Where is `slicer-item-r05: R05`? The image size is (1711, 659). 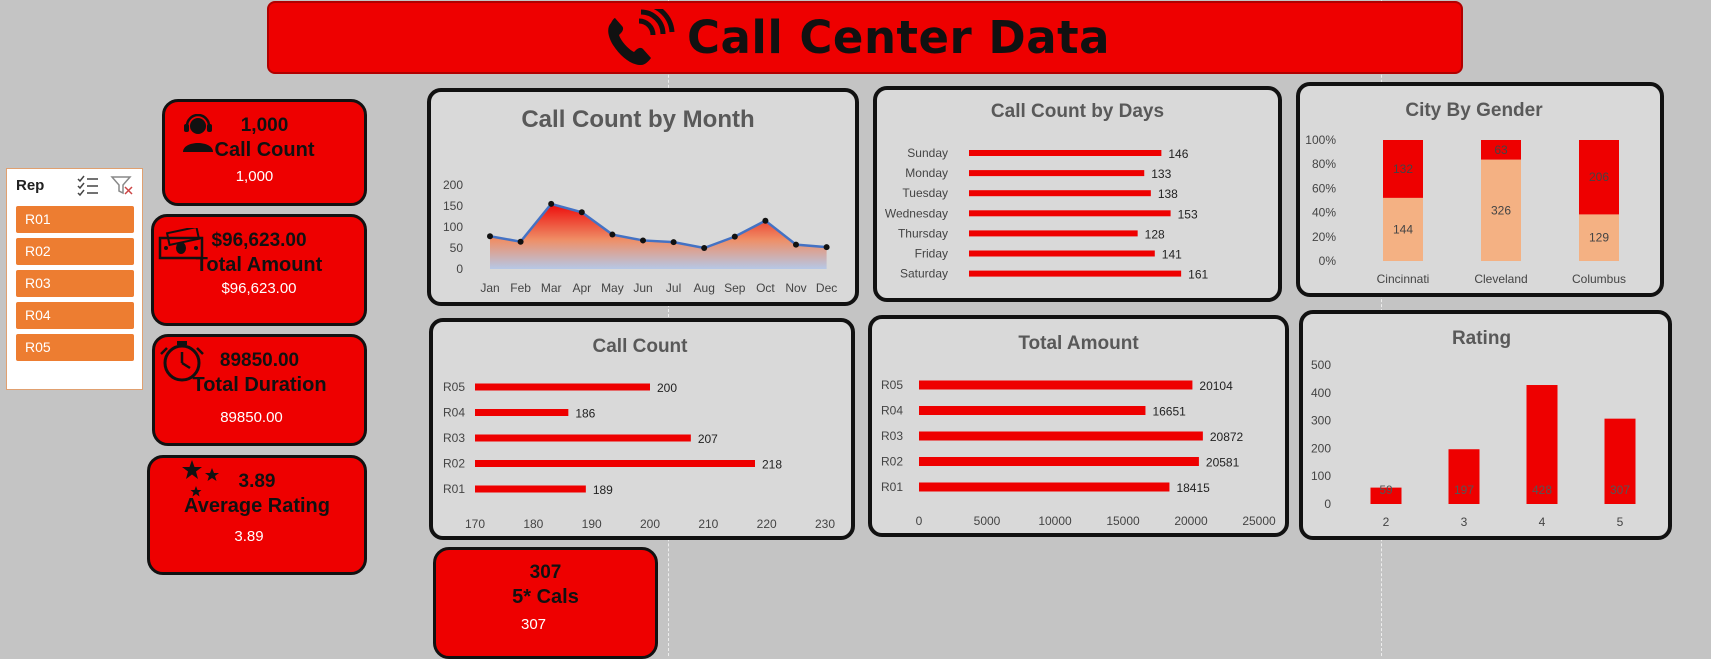 slicer-item-r05: R05 is located at coordinates (75, 347).